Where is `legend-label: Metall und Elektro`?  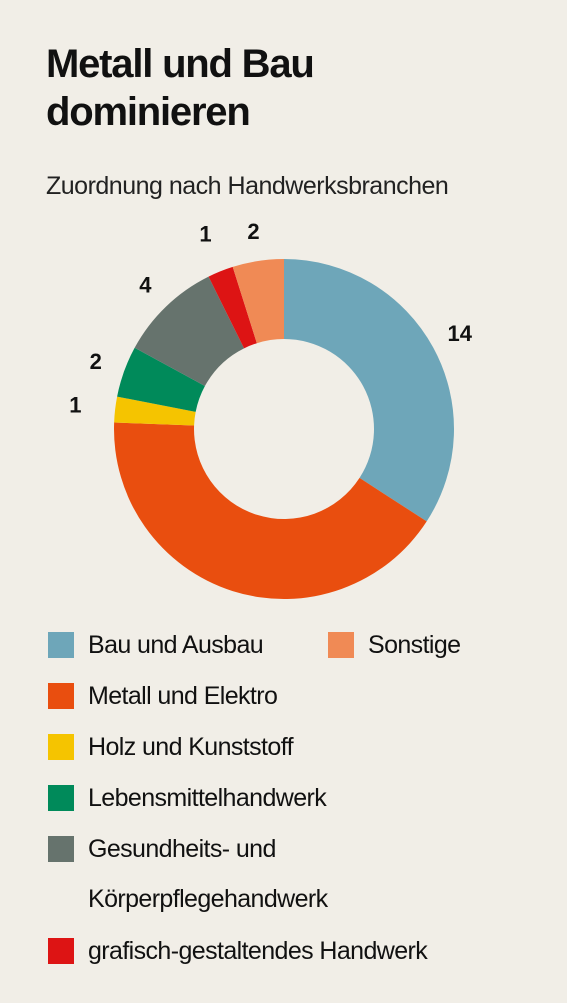 legend-label: Metall und Elektro is located at coordinates (183, 696).